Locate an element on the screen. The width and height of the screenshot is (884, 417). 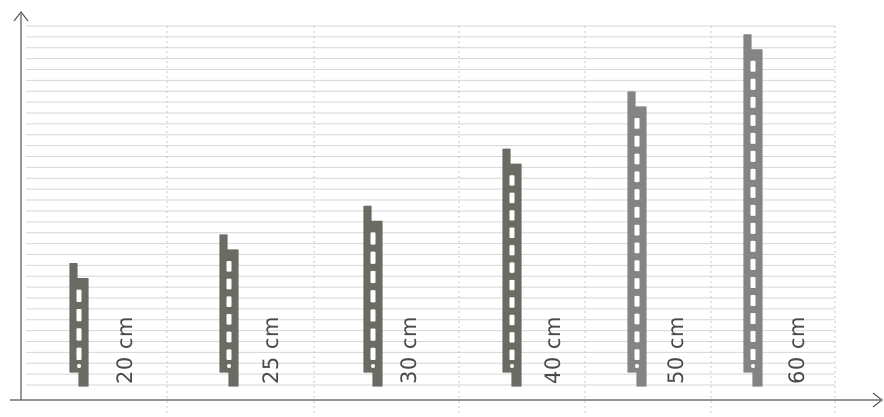
x-axis-arrow is located at coordinates (877, 400).